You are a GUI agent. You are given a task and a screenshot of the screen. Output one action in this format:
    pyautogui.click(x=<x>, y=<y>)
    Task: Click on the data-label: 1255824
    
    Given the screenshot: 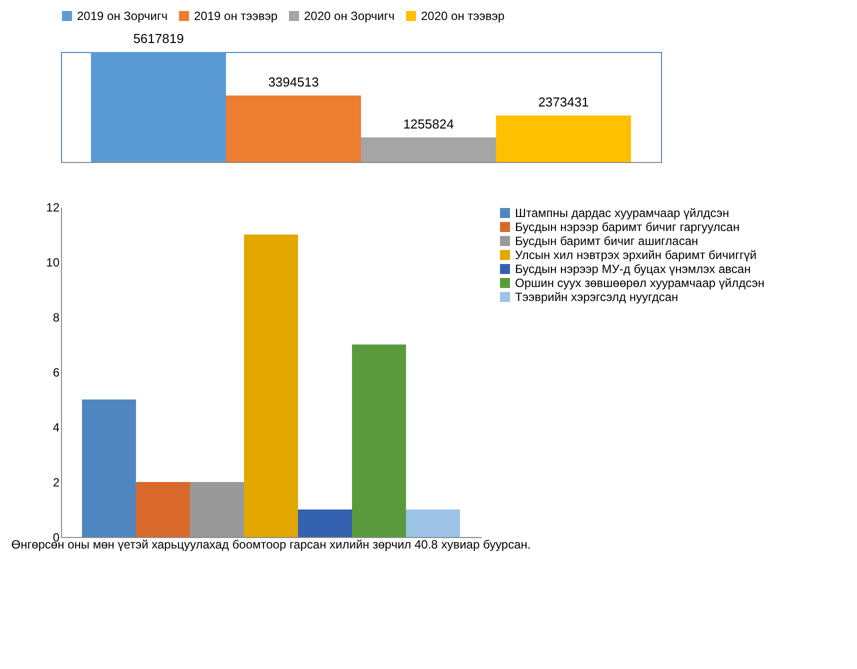 What is the action you would take?
    pyautogui.click(x=428, y=124)
    